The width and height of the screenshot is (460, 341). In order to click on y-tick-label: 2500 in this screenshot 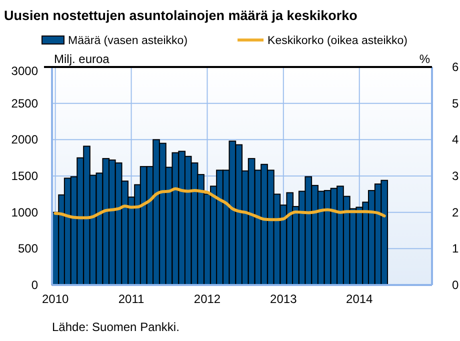, I will do `click(24, 103)`.